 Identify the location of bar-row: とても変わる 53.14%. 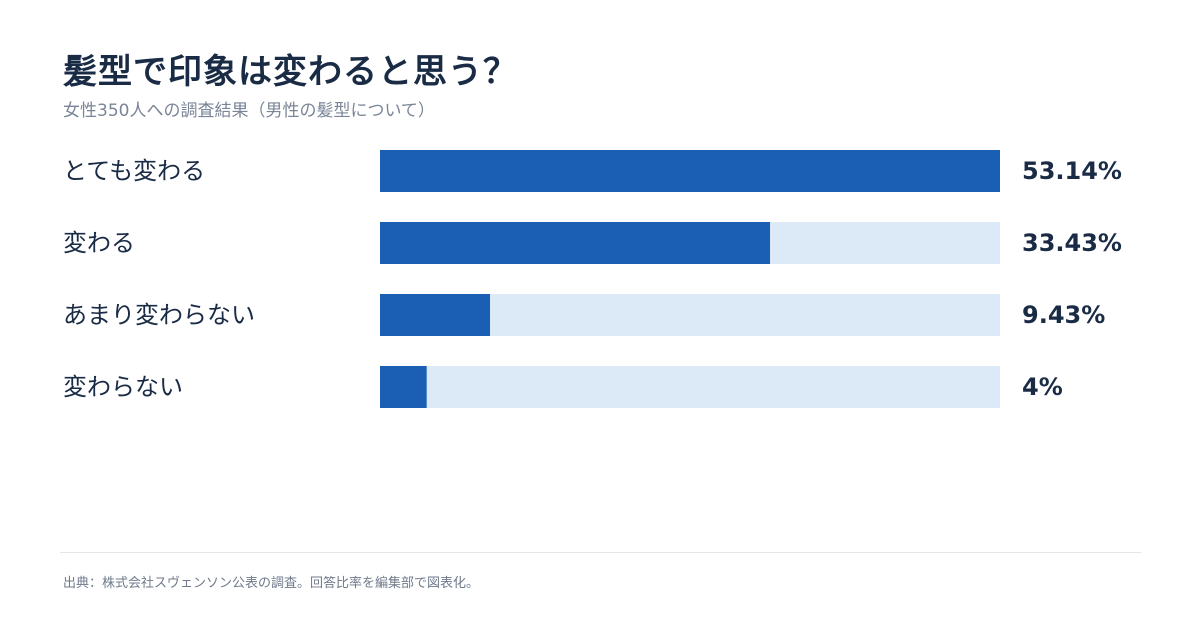
(592, 171).